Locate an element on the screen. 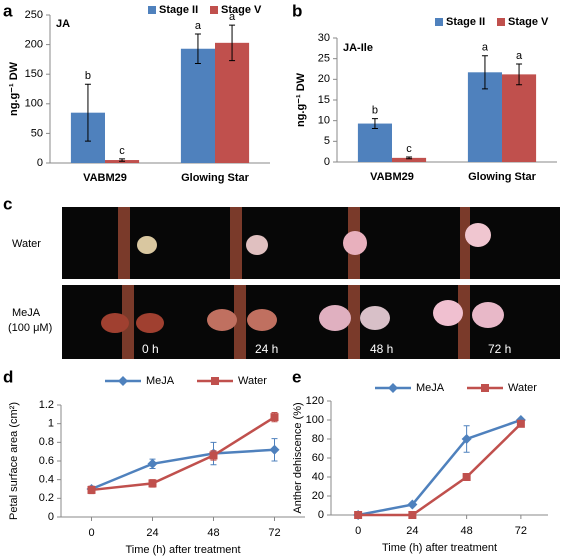 This screenshot has width=567, height=559. time-label: 0 h is located at coordinates (150, 349).